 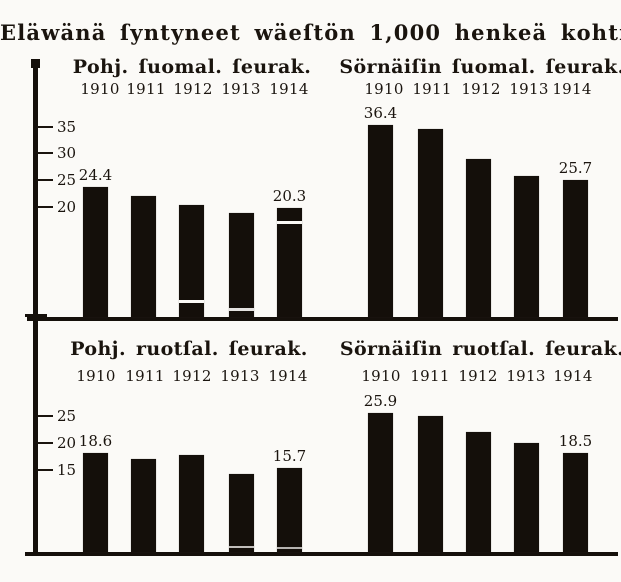 I want to click on bar-value-label: 20.3, so click(x=289, y=196).